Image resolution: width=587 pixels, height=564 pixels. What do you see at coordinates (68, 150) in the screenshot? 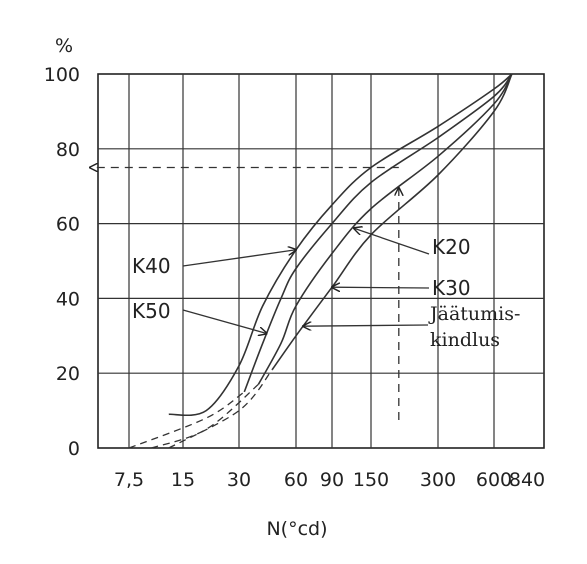
I see `y-tick-label: 80` at bounding box center [68, 150].